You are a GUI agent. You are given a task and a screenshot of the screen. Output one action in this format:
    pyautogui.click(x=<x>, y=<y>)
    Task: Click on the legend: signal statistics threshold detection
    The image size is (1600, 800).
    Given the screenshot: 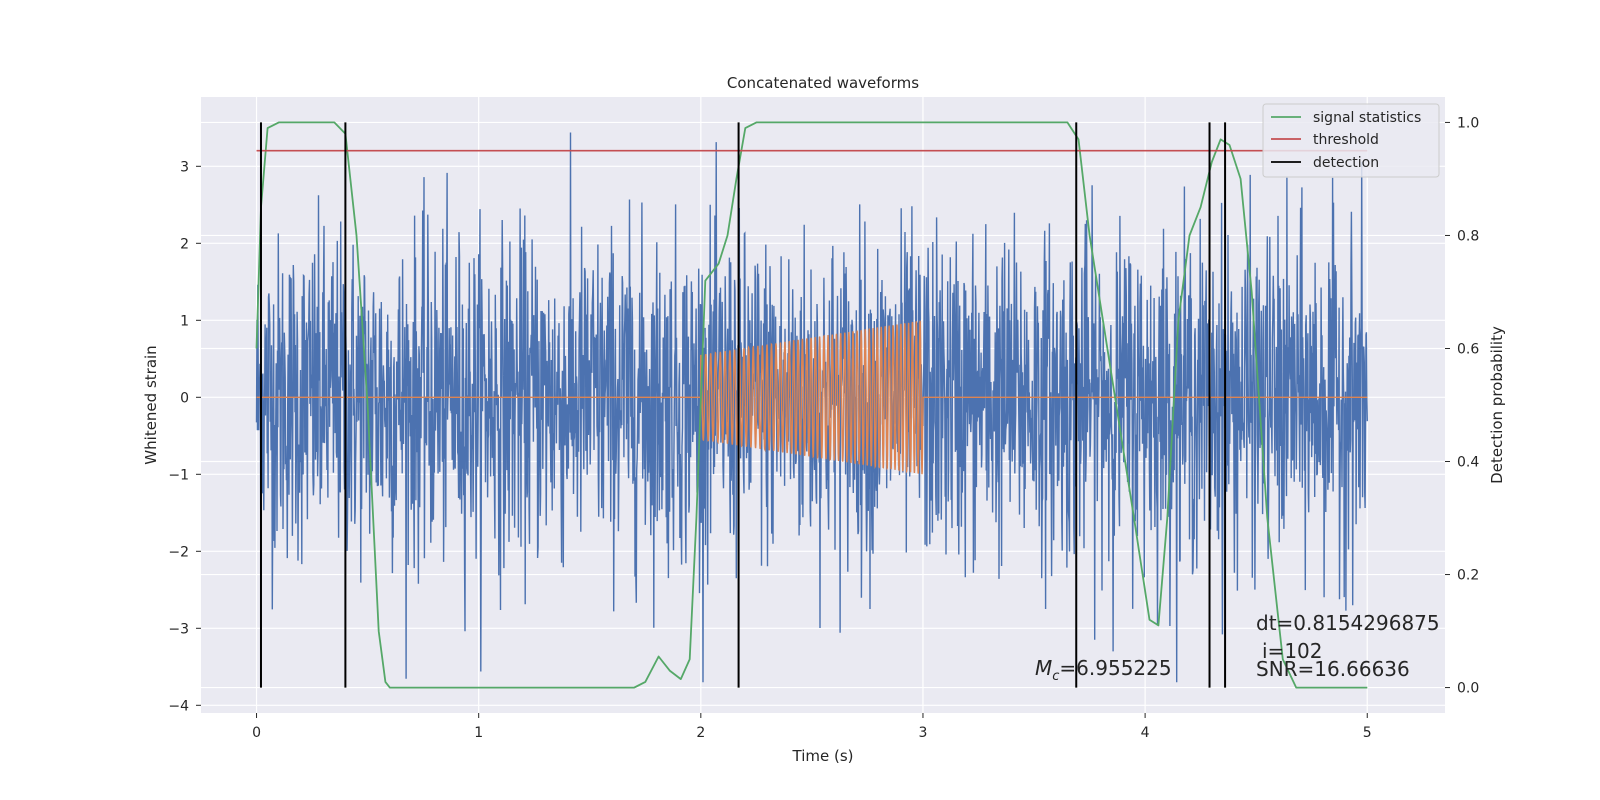 What is the action you would take?
    pyautogui.click(x=1351, y=140)
    